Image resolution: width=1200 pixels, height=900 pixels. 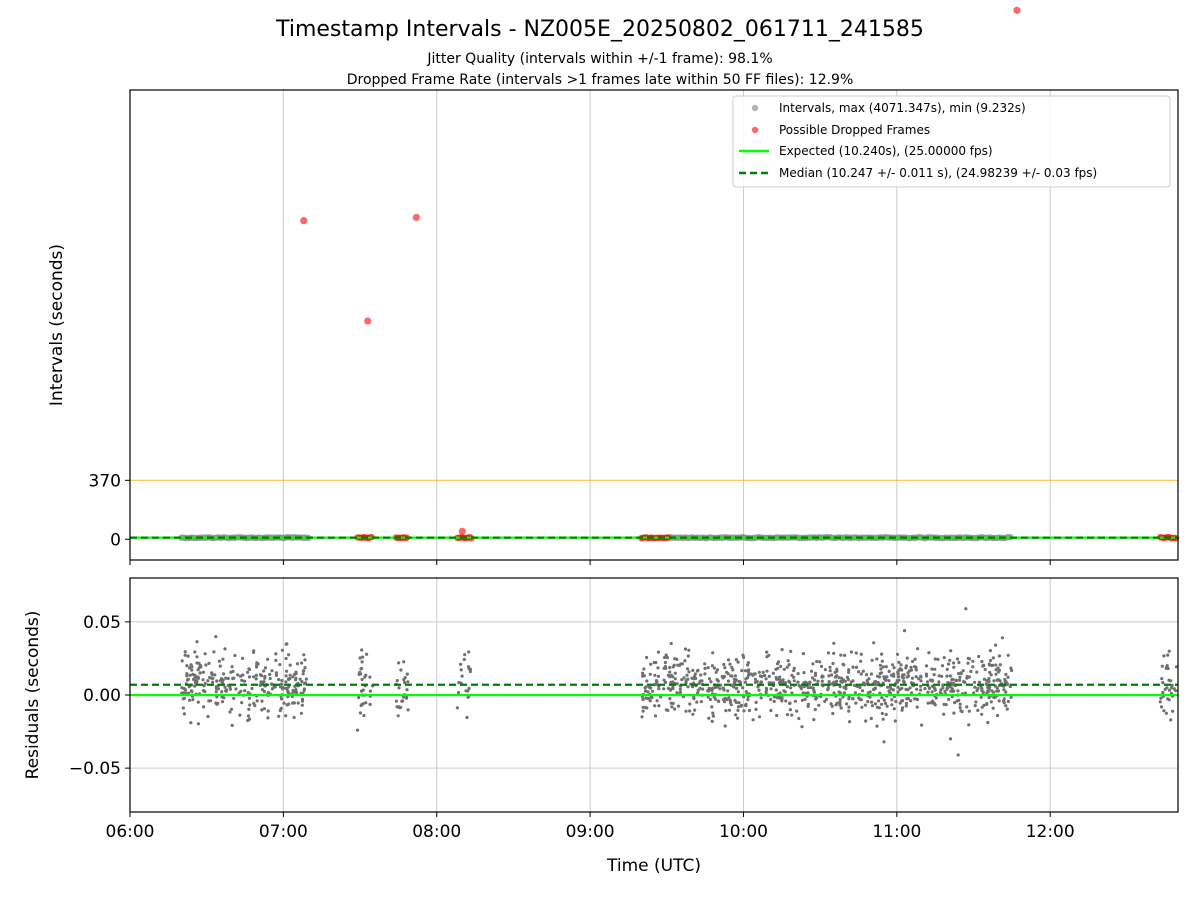 What do you see at coordinates (33, 695) in the screenshot?
I see `residuals-ylabel: Residuals (seconds)` at bounding box center [33, 695].